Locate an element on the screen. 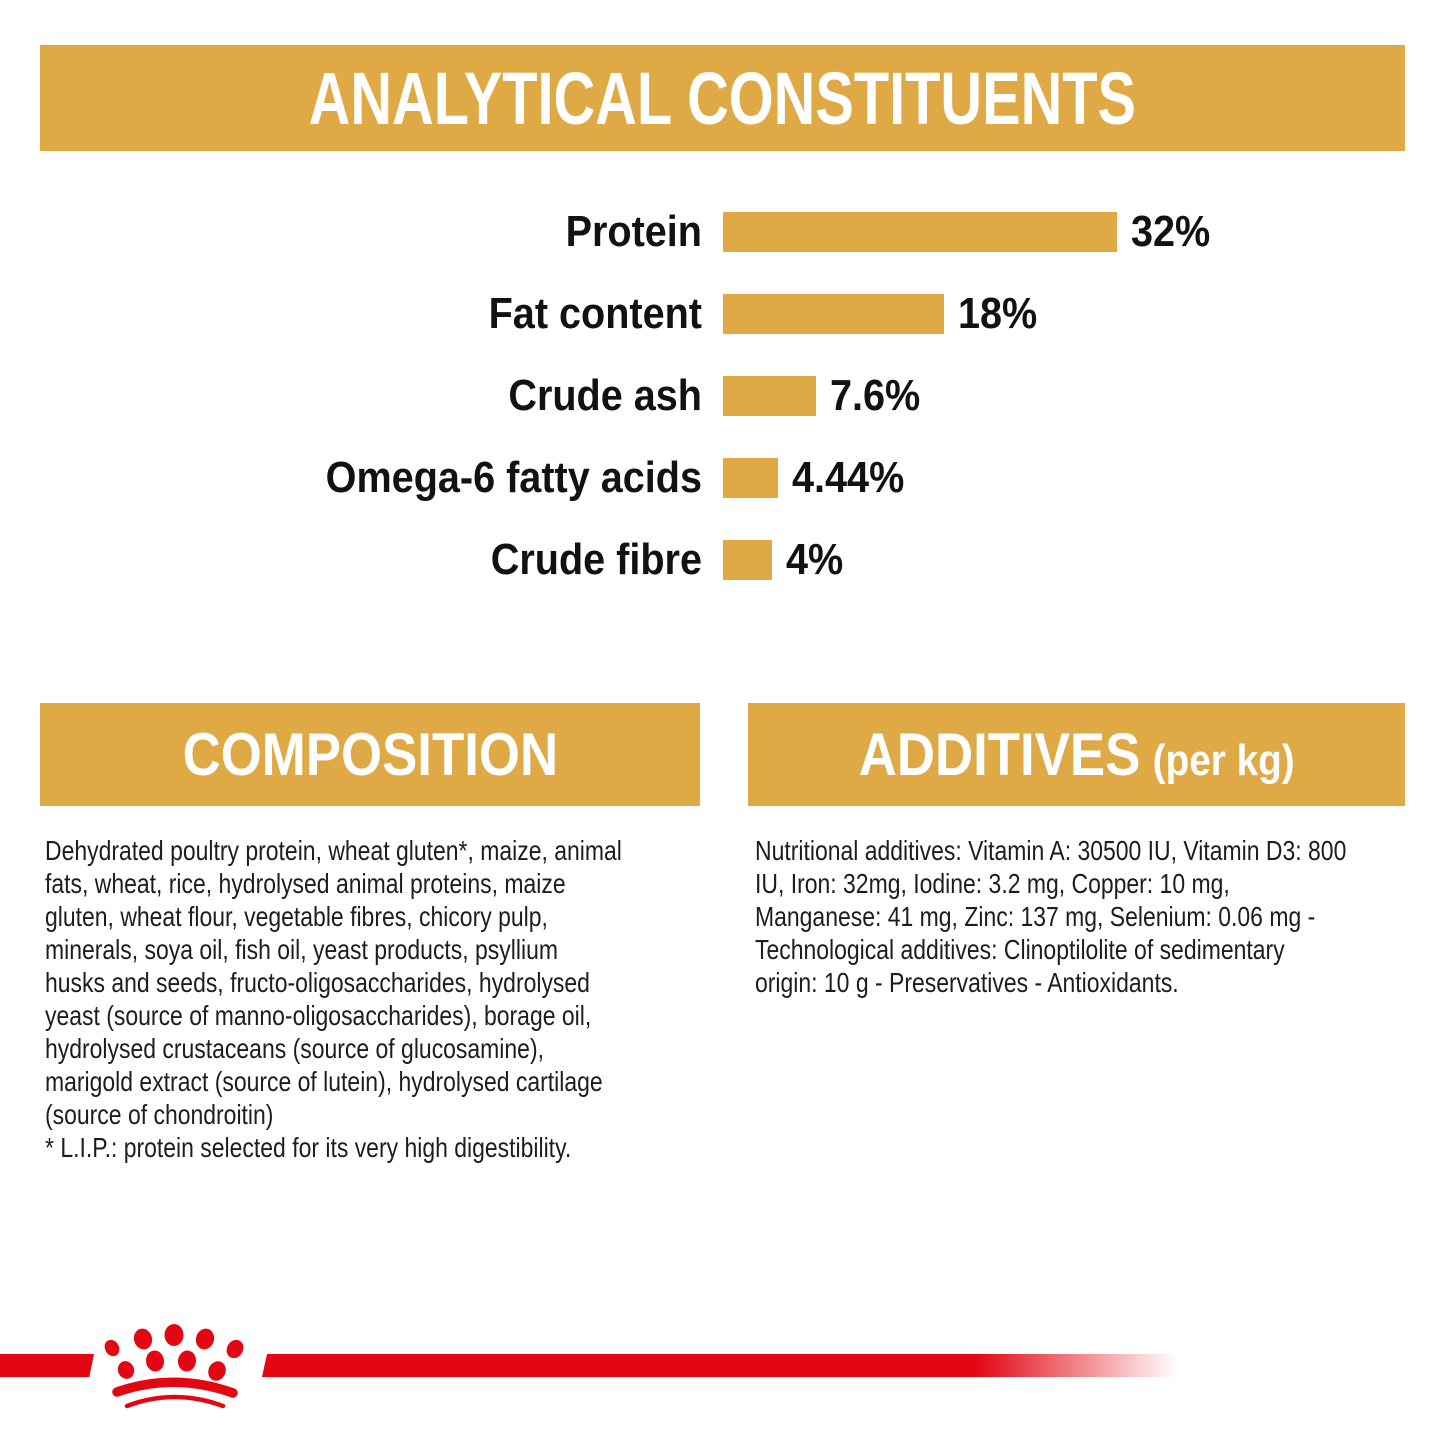 Image resolution: width=1445 pixels, height=1445 pixels. additives-banner: ADDITIVES (per kg) is located at coordinates (1076, 754).